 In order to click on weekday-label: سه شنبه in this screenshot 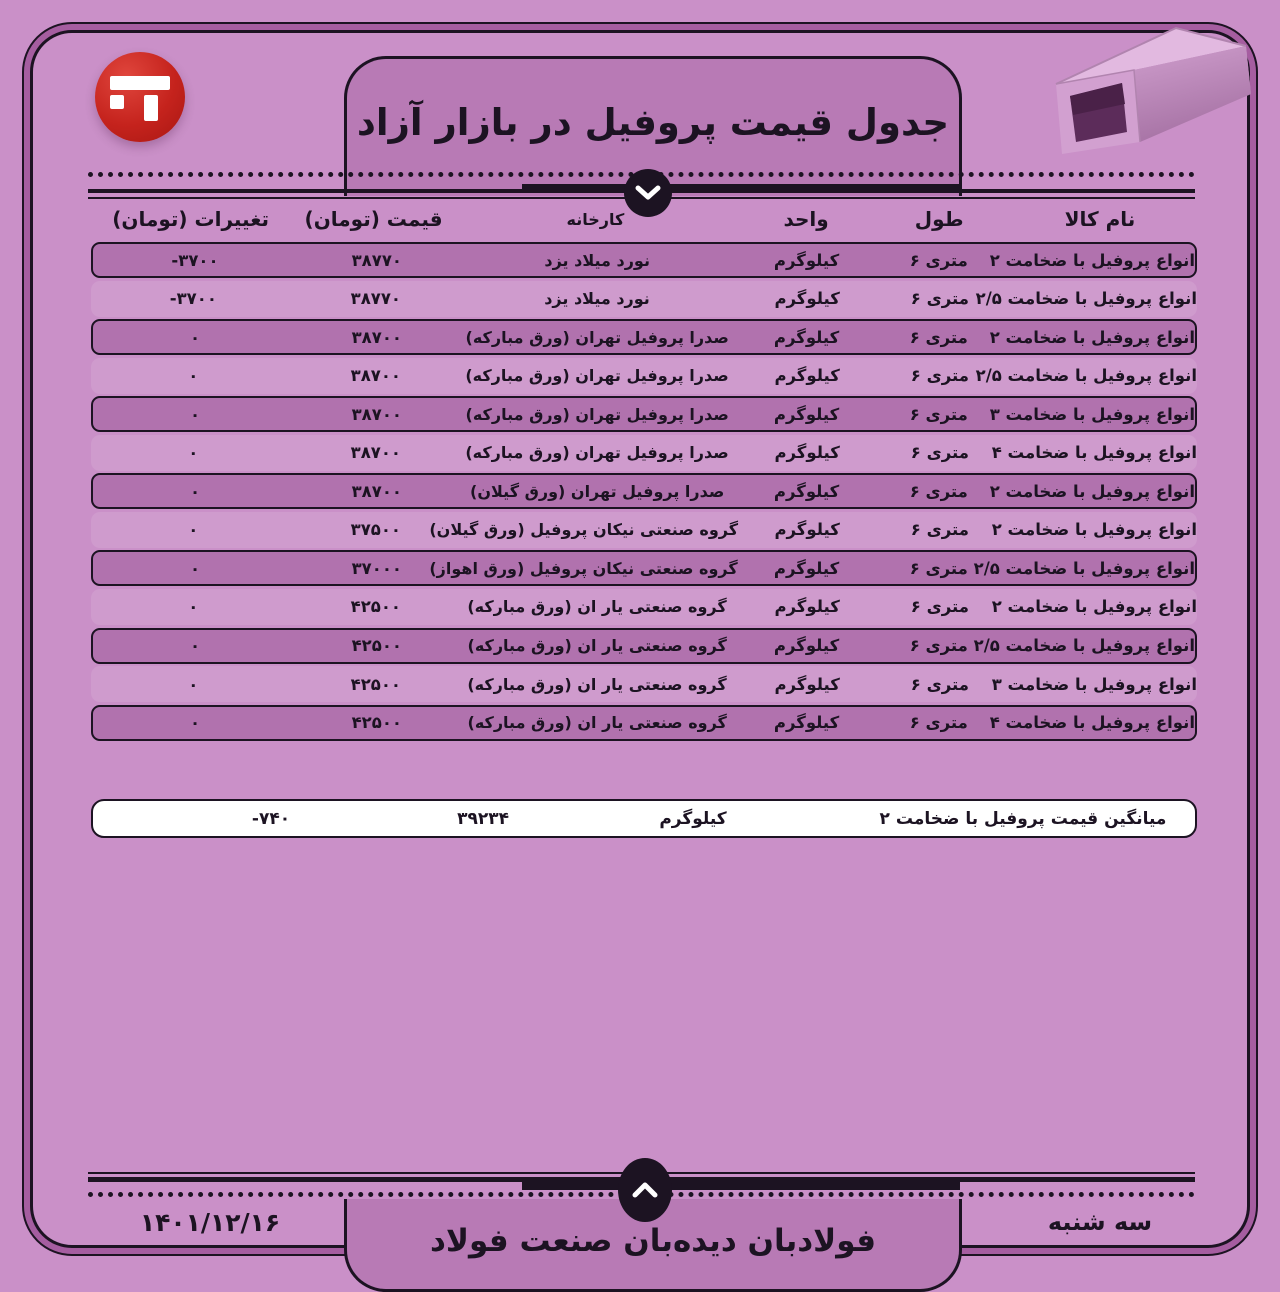, I will do `click(1100, 1222)`.